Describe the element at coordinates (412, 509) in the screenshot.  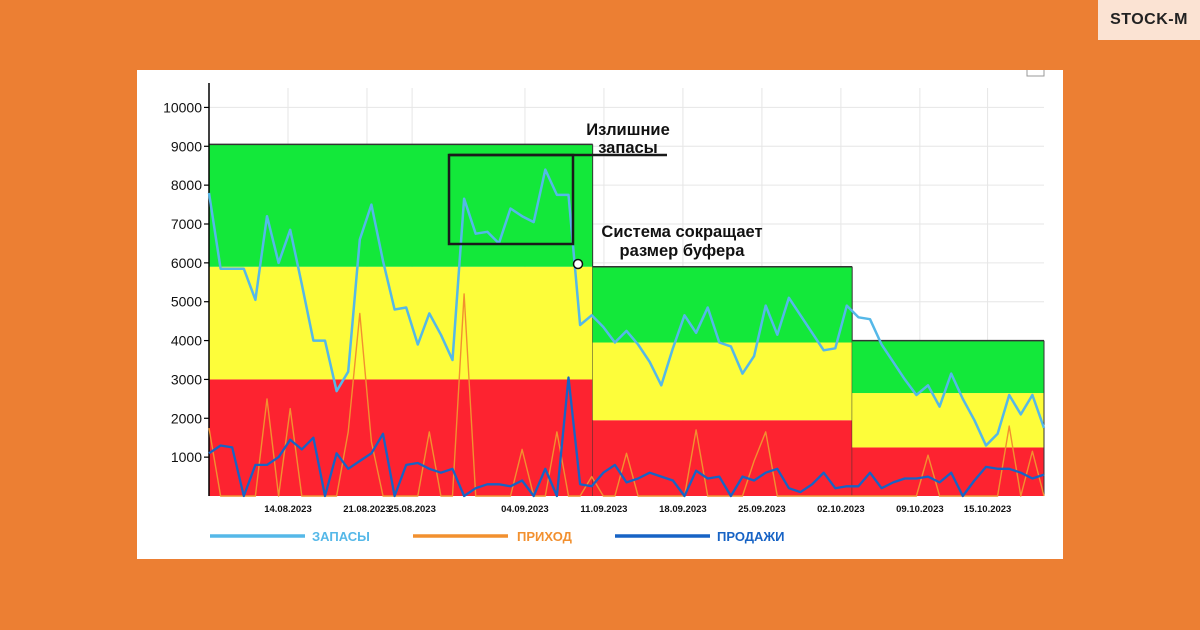
I see `x-tick-label: 25.08.2023` at that location.